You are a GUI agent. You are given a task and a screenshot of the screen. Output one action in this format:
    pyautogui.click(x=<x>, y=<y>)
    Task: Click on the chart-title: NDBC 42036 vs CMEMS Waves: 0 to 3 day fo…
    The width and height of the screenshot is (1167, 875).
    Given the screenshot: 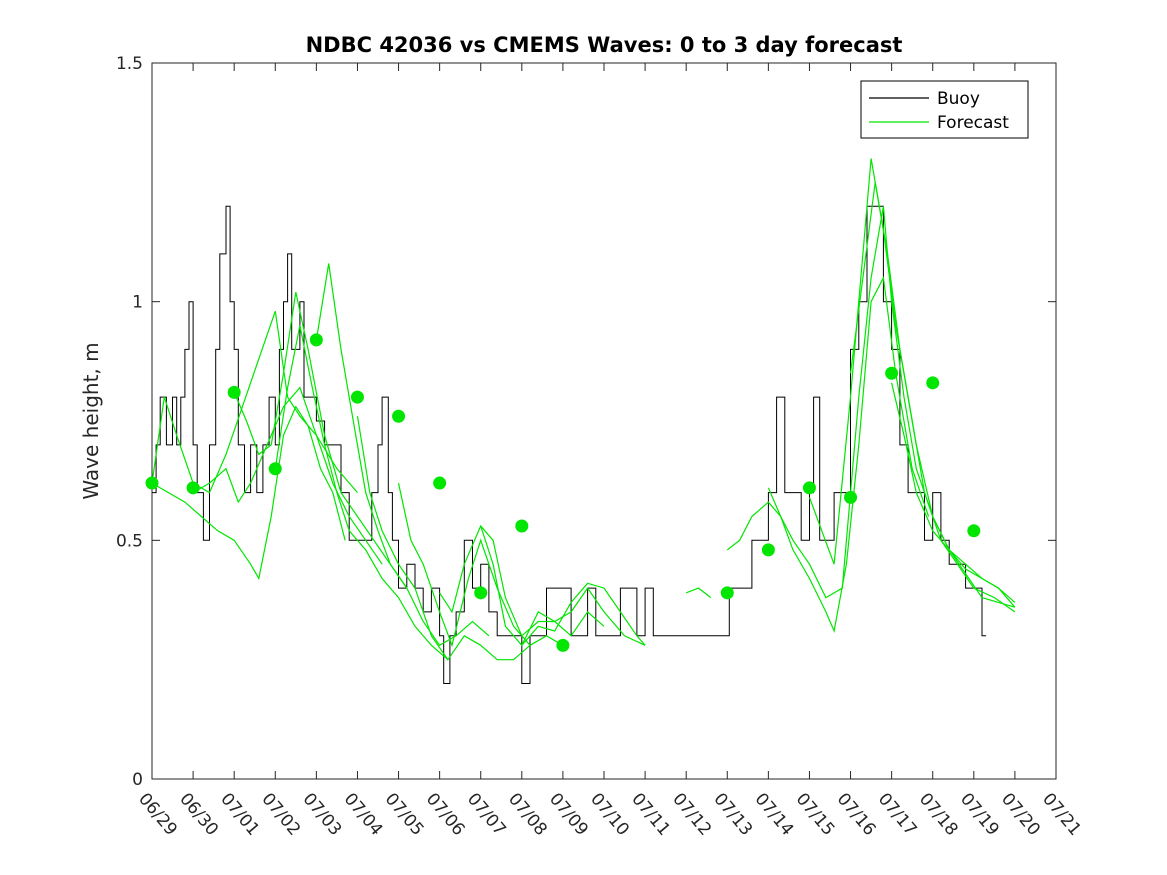 What is the action you would take?
    pyautogui.click(x=604, y=45)
    